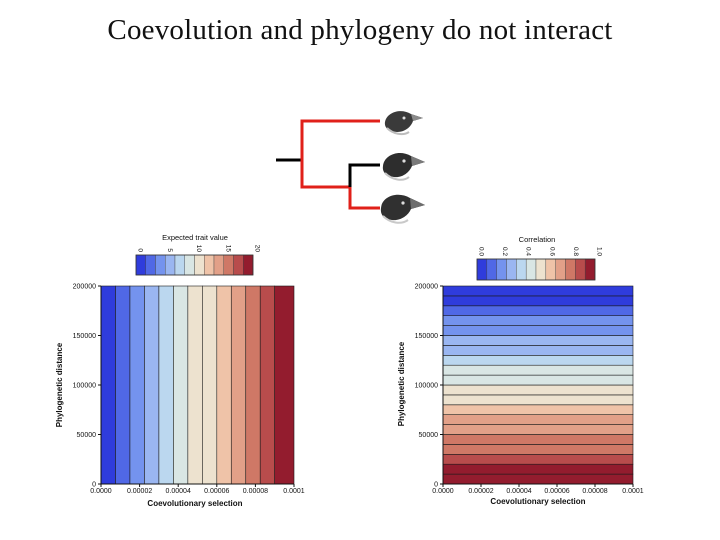 The height and width of the screenshot is (540, 720). What do you see at coordinates (429, 386) in the screenshot?
I see `y-tick-labels: 0 50000 100000 150000 200000` at bounding box center [429, 386].